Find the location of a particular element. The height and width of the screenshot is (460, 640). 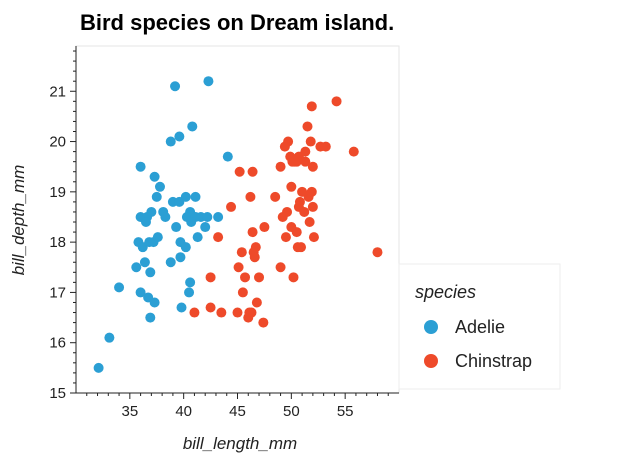

legend-title: species is located at coordinates (445, 292).